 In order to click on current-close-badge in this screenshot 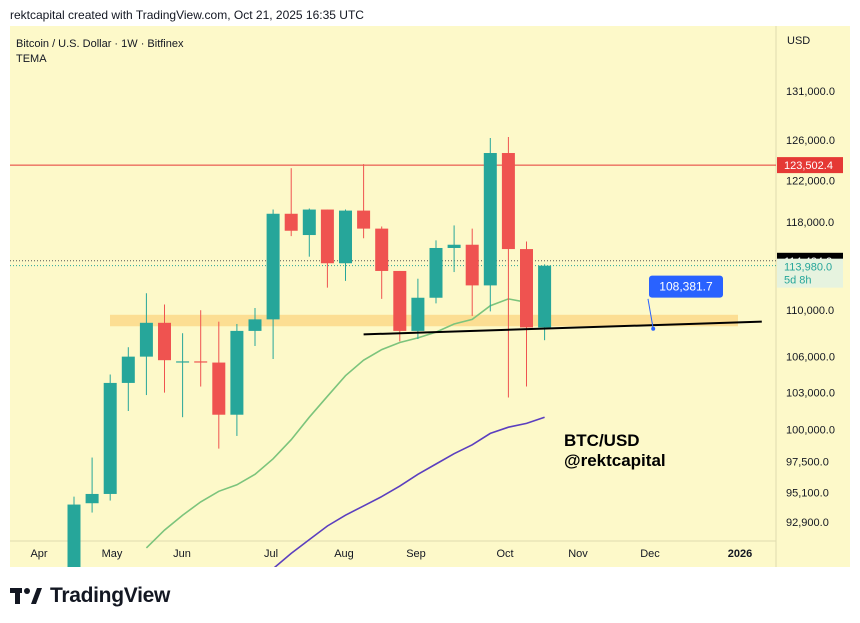, I will do `click(810, 273)`.